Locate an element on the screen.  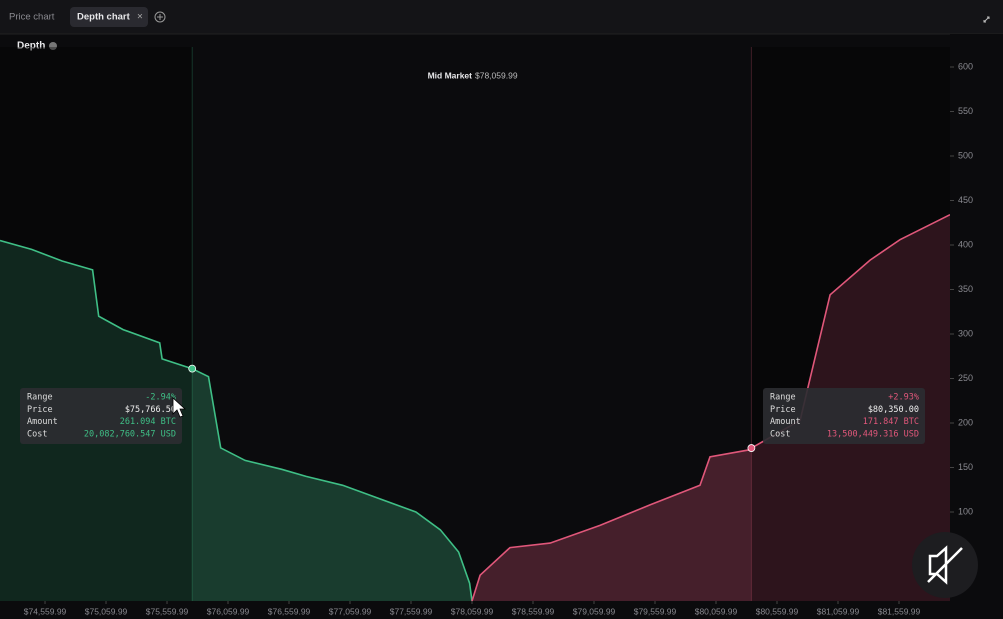
x-tick-label: $80,559.99 is located at coordinates (777, 611).